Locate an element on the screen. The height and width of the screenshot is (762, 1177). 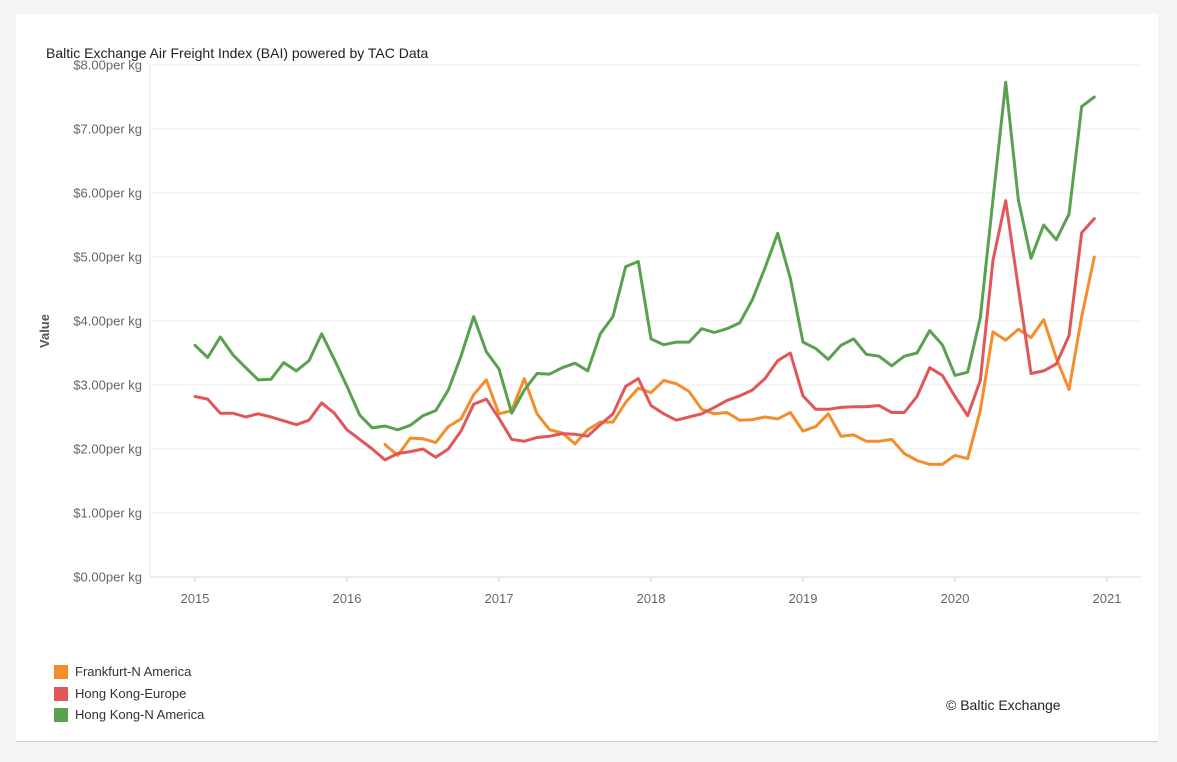
y-tick-label: $5.00per kg is located at coordinates (107, 257).